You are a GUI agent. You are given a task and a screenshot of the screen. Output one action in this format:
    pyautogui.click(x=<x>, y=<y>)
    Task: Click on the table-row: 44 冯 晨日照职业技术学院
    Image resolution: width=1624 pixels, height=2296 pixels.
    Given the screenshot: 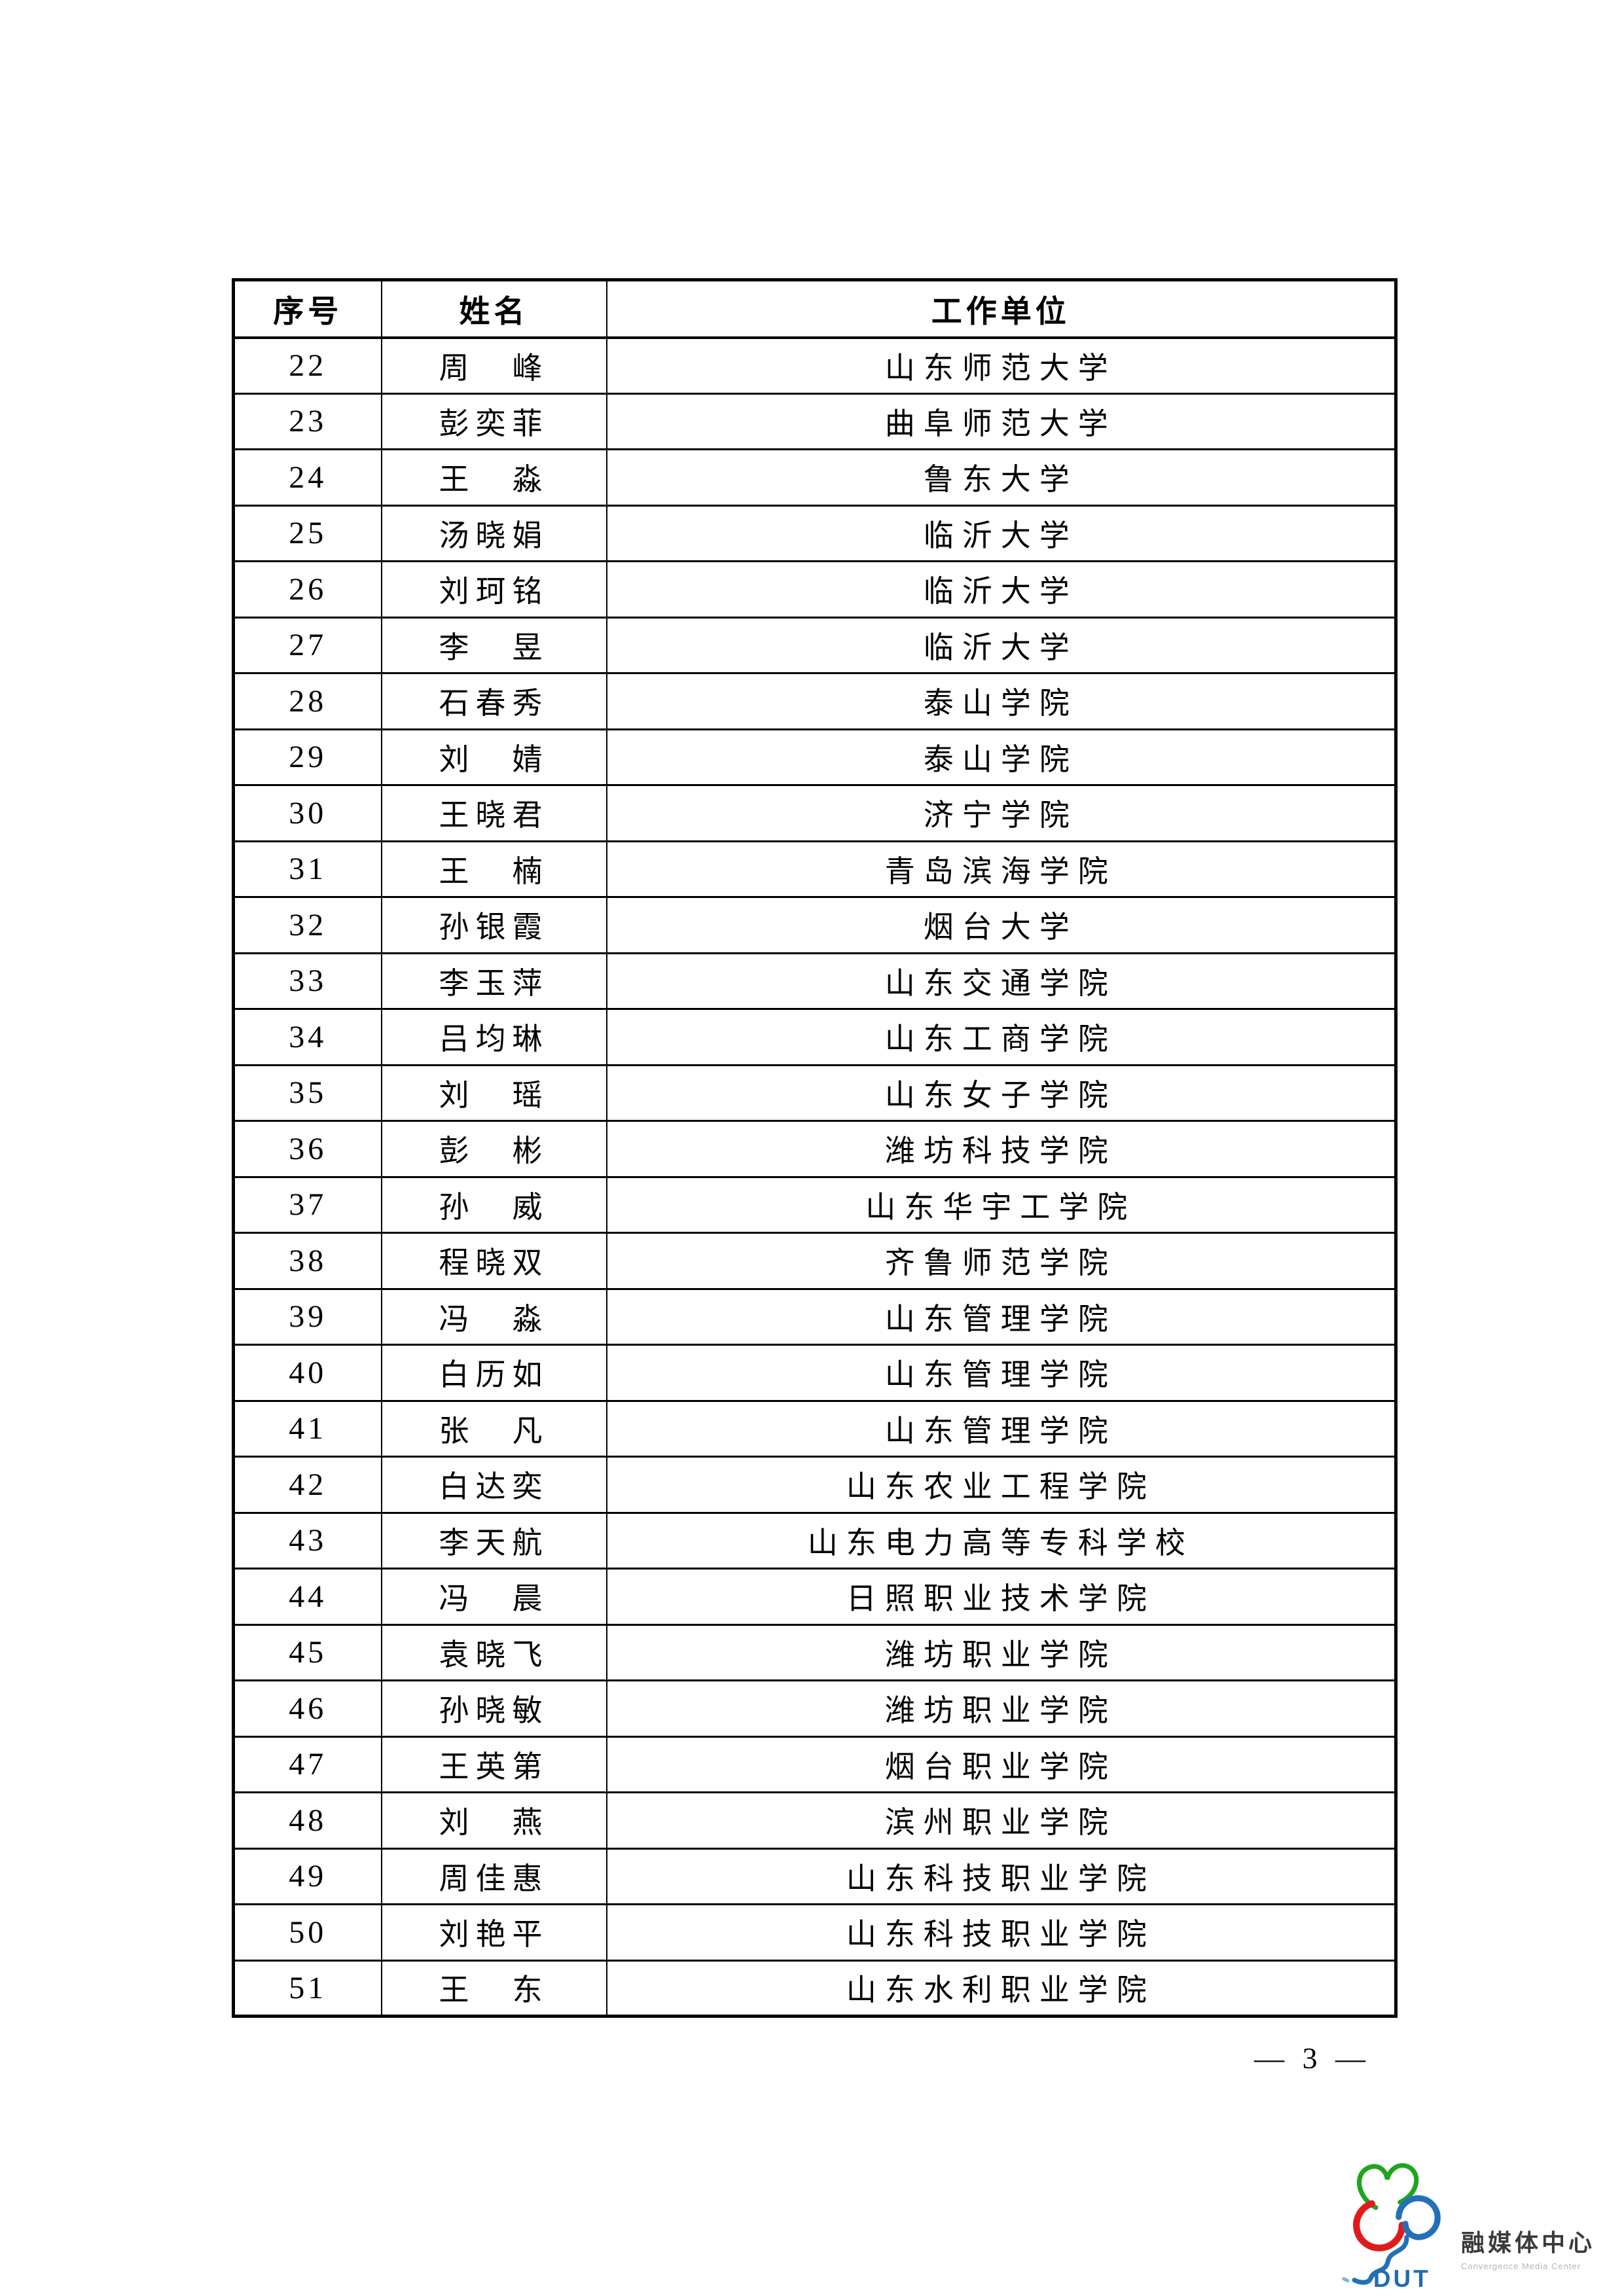 What is the action you would take?
    pyautogui.click(x=814, y=1597)
    